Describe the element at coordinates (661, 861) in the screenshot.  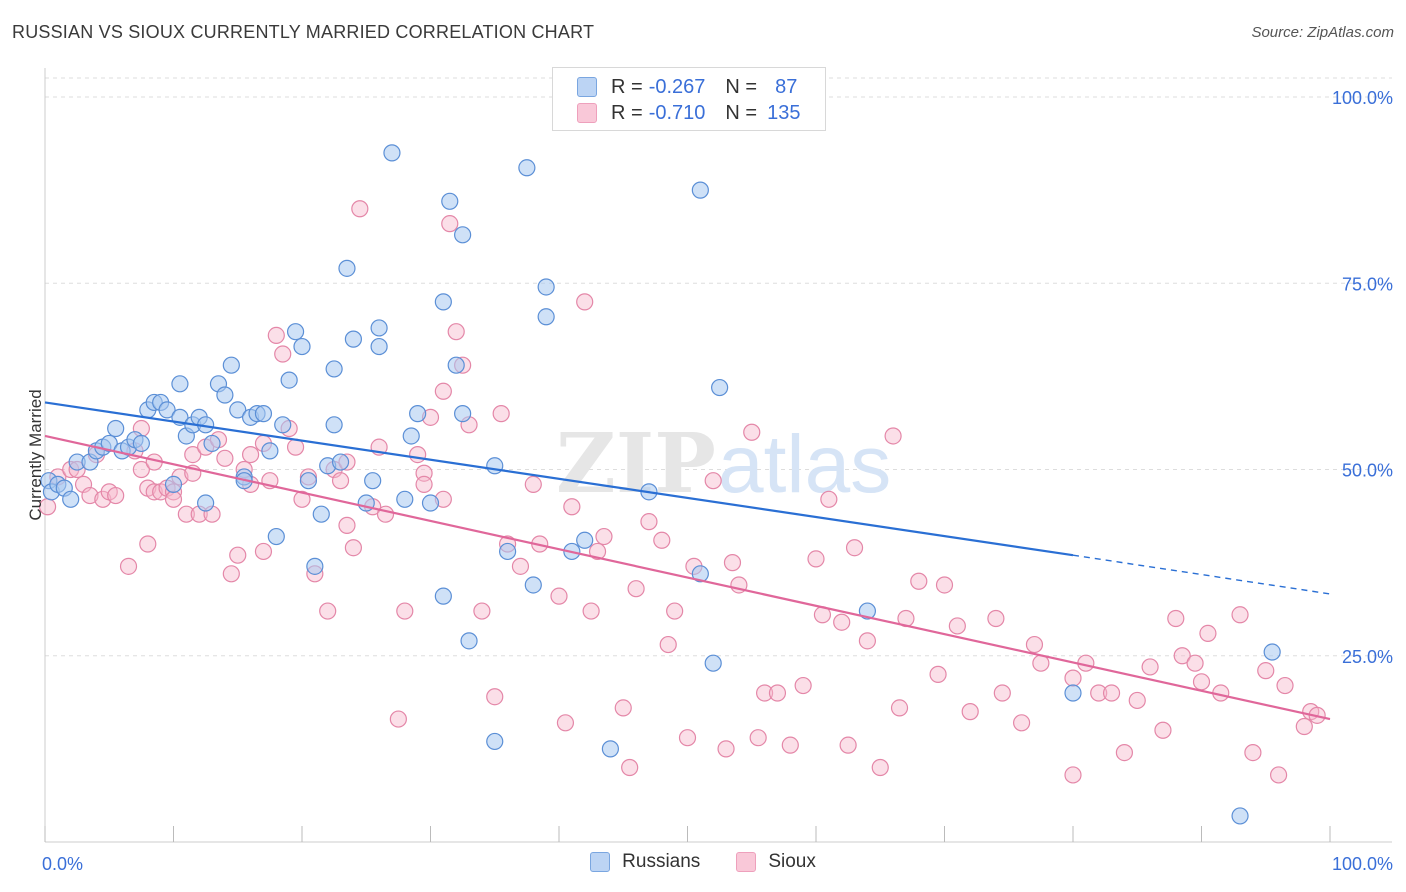
I see `russians-legend-label: Russians` at that location.